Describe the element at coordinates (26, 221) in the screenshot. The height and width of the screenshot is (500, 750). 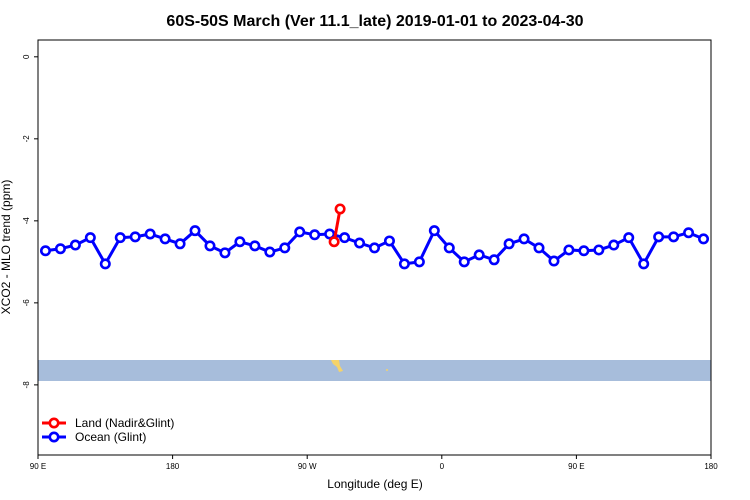
I see `y-tick-label: -4` at that location.